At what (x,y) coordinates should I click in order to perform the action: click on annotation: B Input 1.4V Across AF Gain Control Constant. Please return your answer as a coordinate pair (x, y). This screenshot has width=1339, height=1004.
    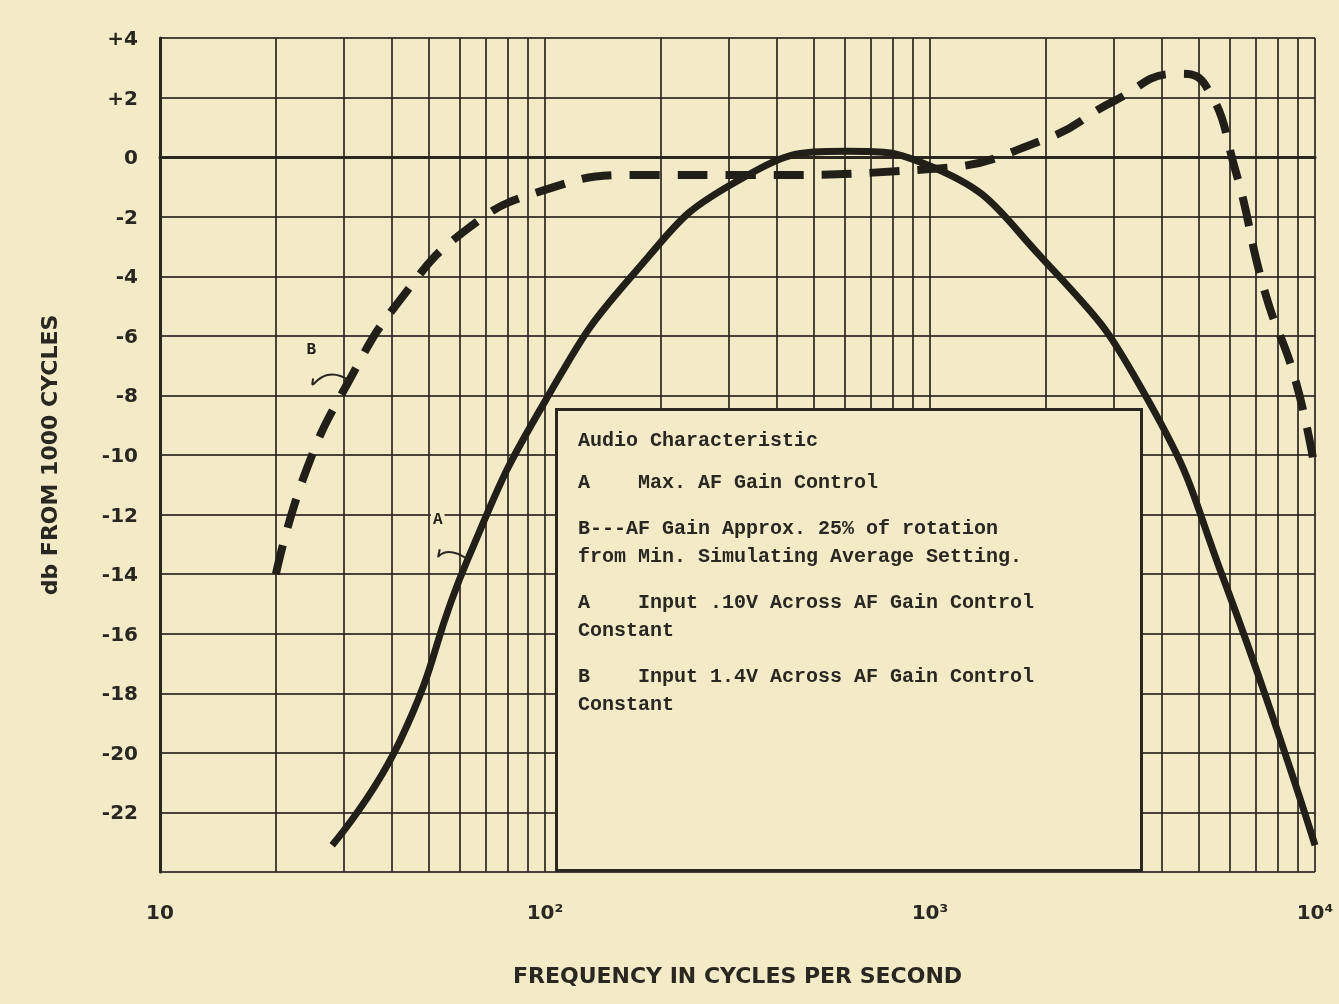
    Looking at the image, I should click on (807, 691).